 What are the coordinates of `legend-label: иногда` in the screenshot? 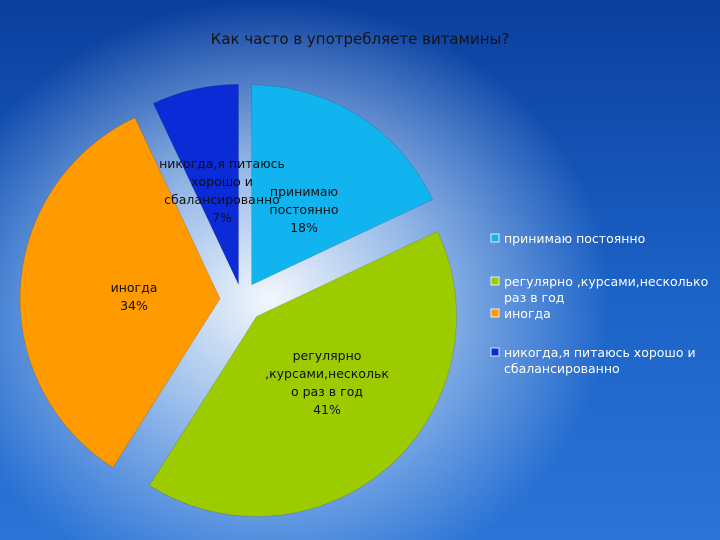 It's located at (527, 313).